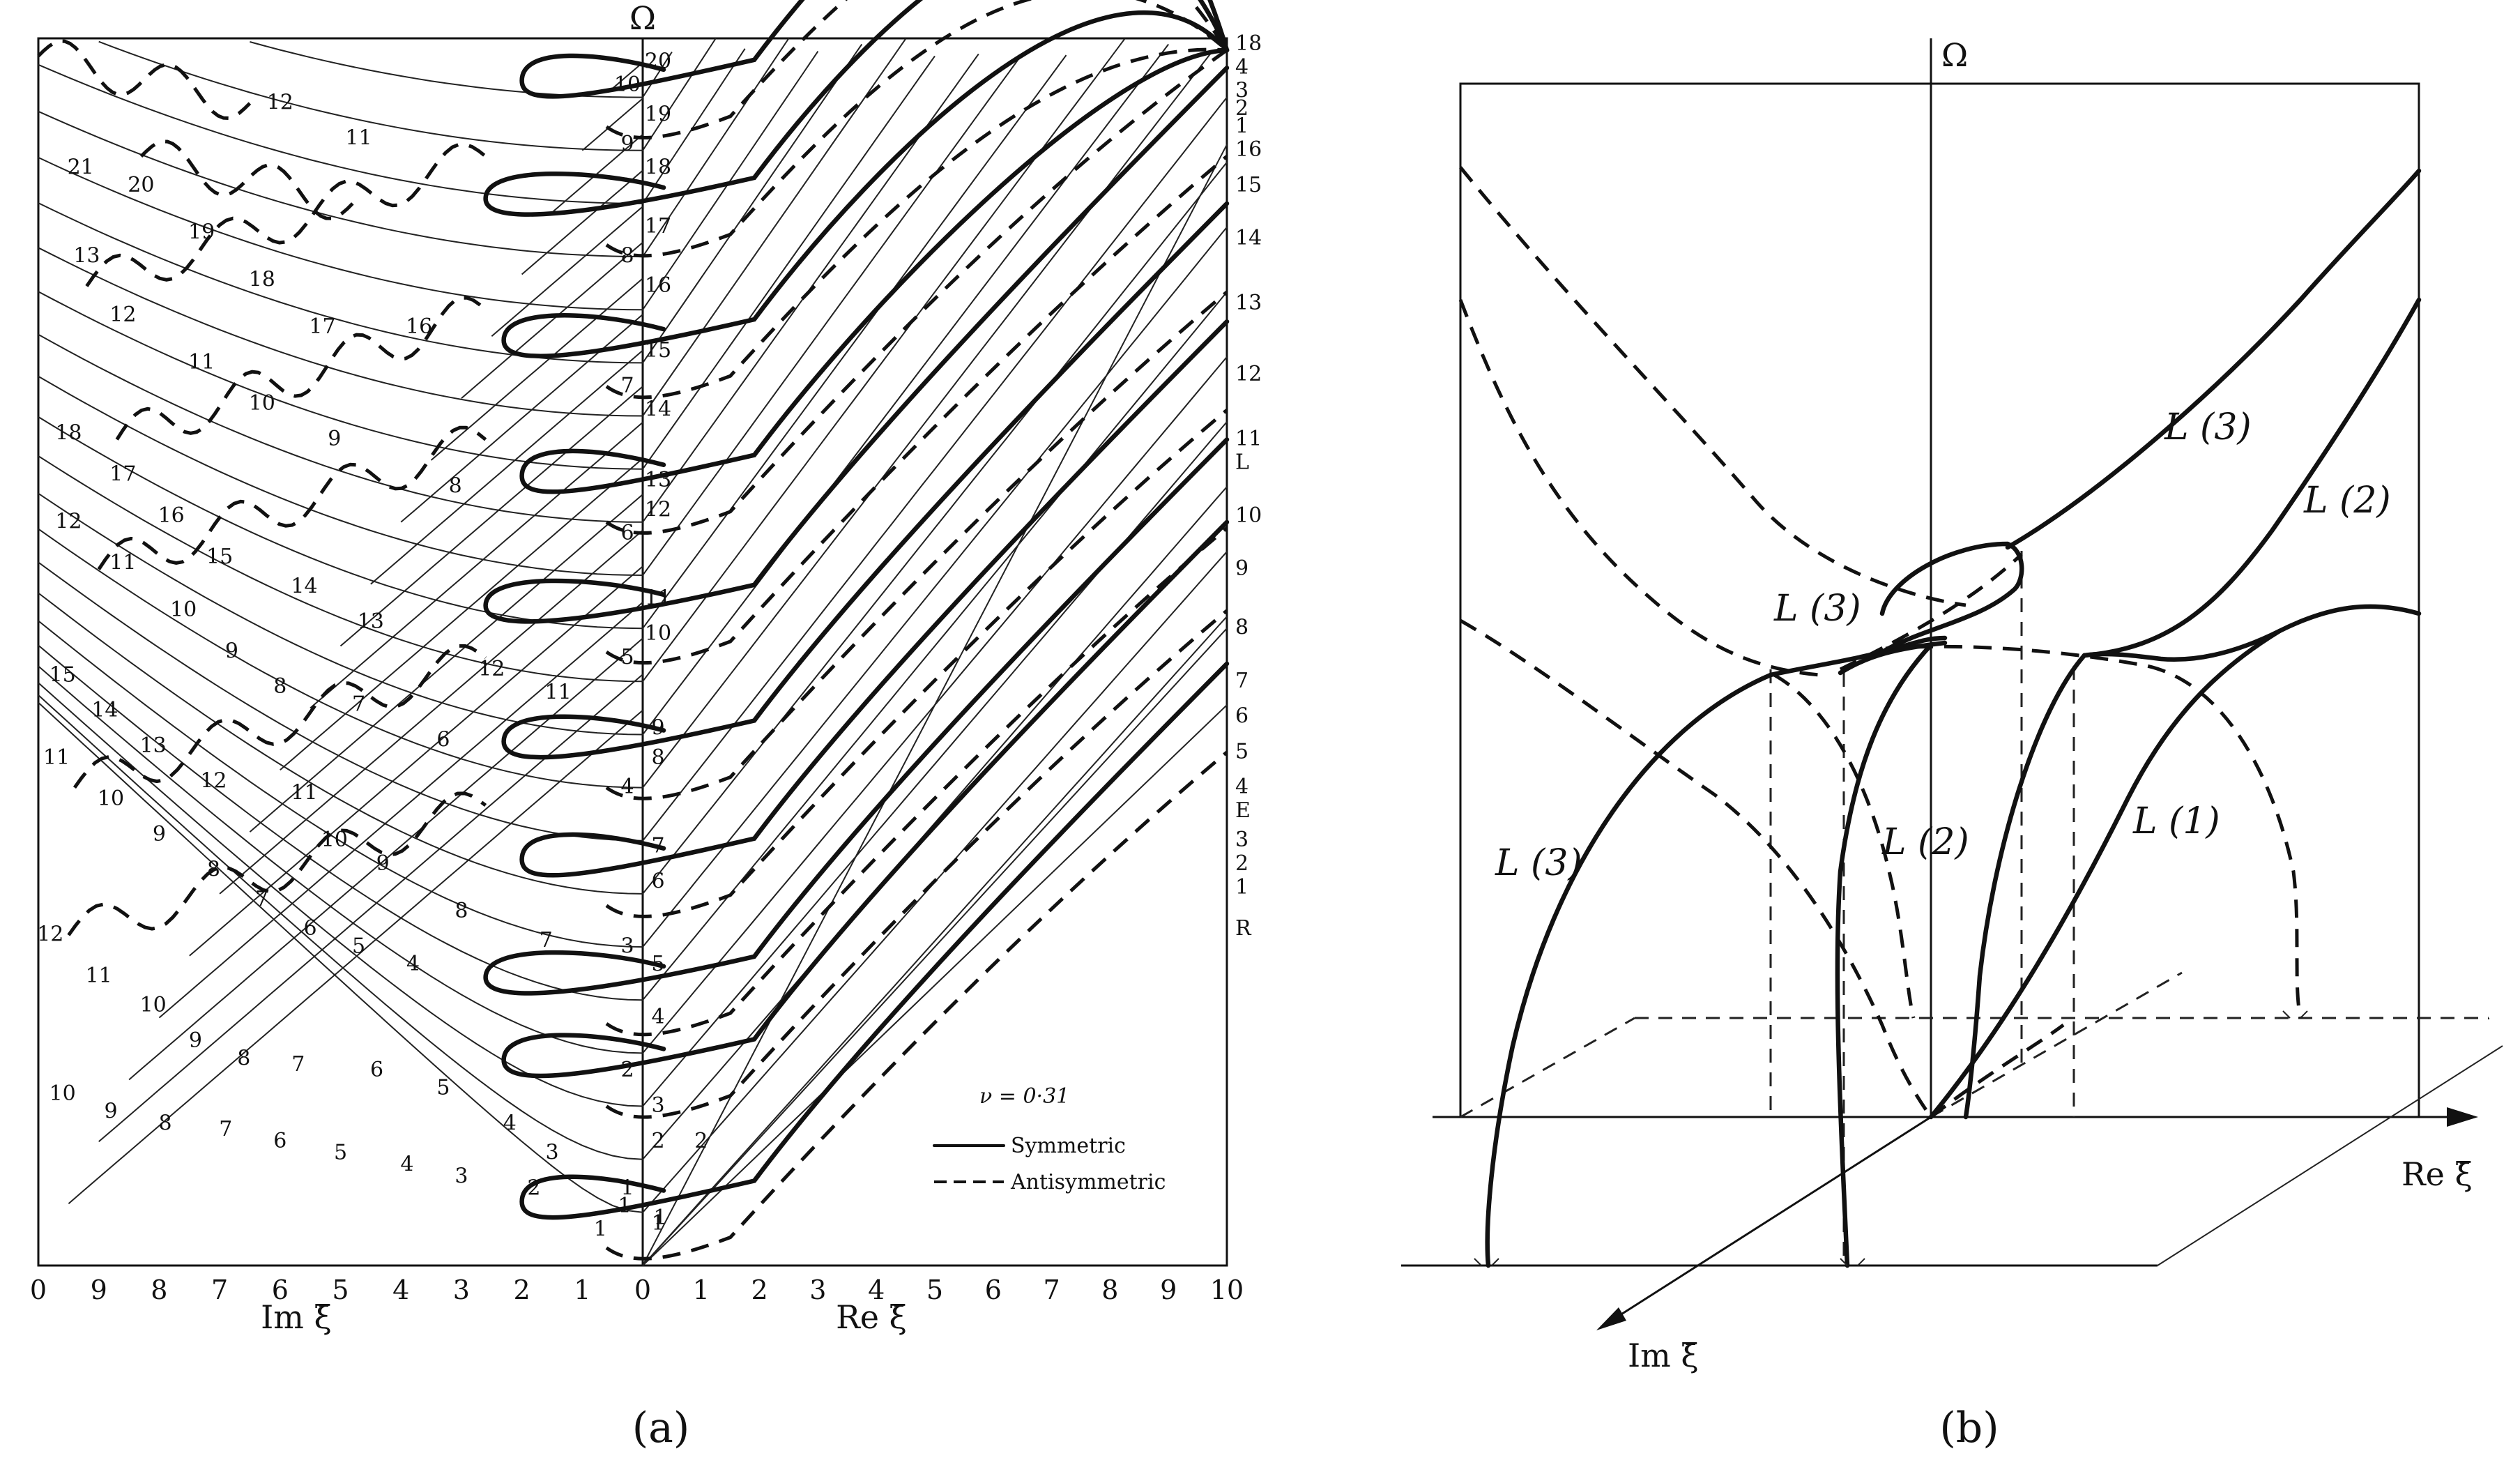  What do you see at coordinates (1547, 1067) in the screenshot?
I see `ground-back-left-edge` at bounding box center [1547, 1067].